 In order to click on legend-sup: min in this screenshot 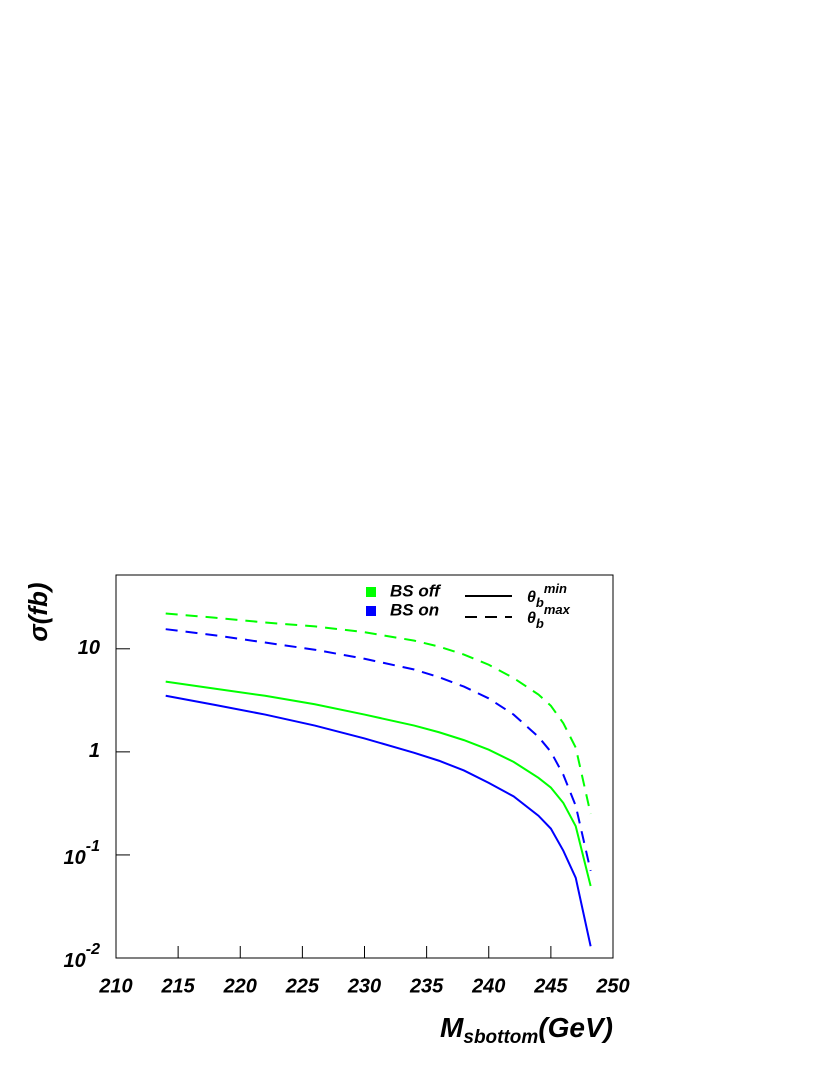, I will do `click(555, 588)`.